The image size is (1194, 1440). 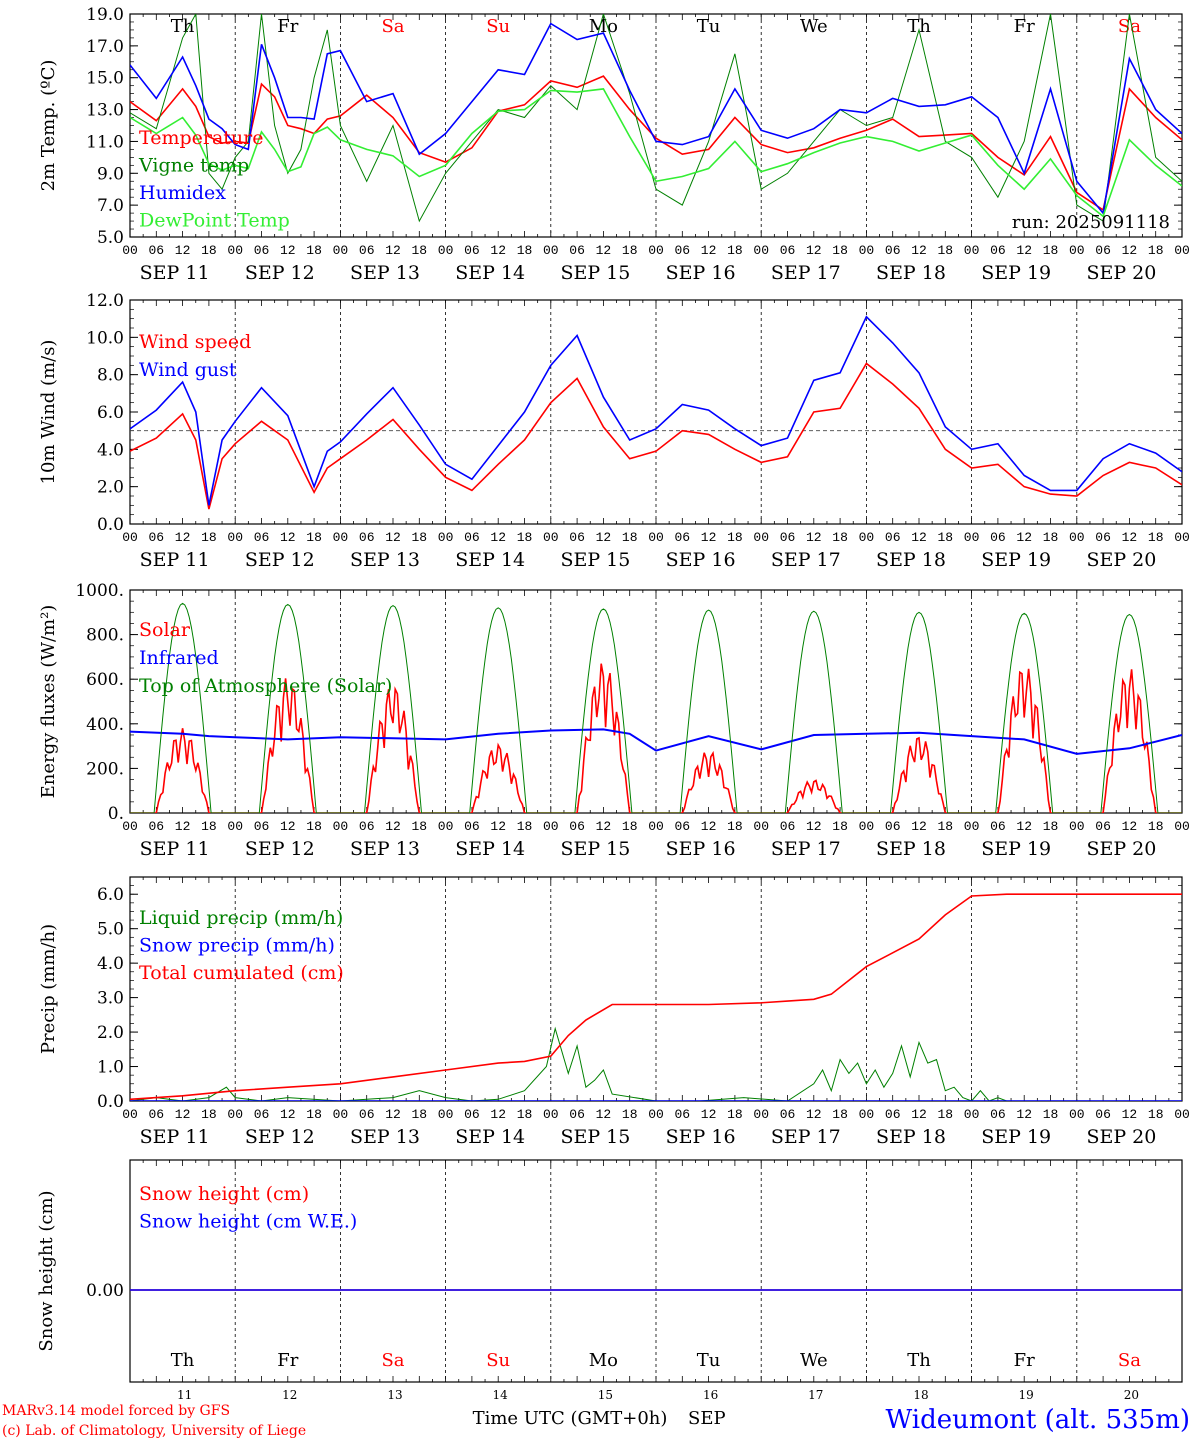 I want to click on y-tick-label: 1.0, so click(x=110, y=1068).